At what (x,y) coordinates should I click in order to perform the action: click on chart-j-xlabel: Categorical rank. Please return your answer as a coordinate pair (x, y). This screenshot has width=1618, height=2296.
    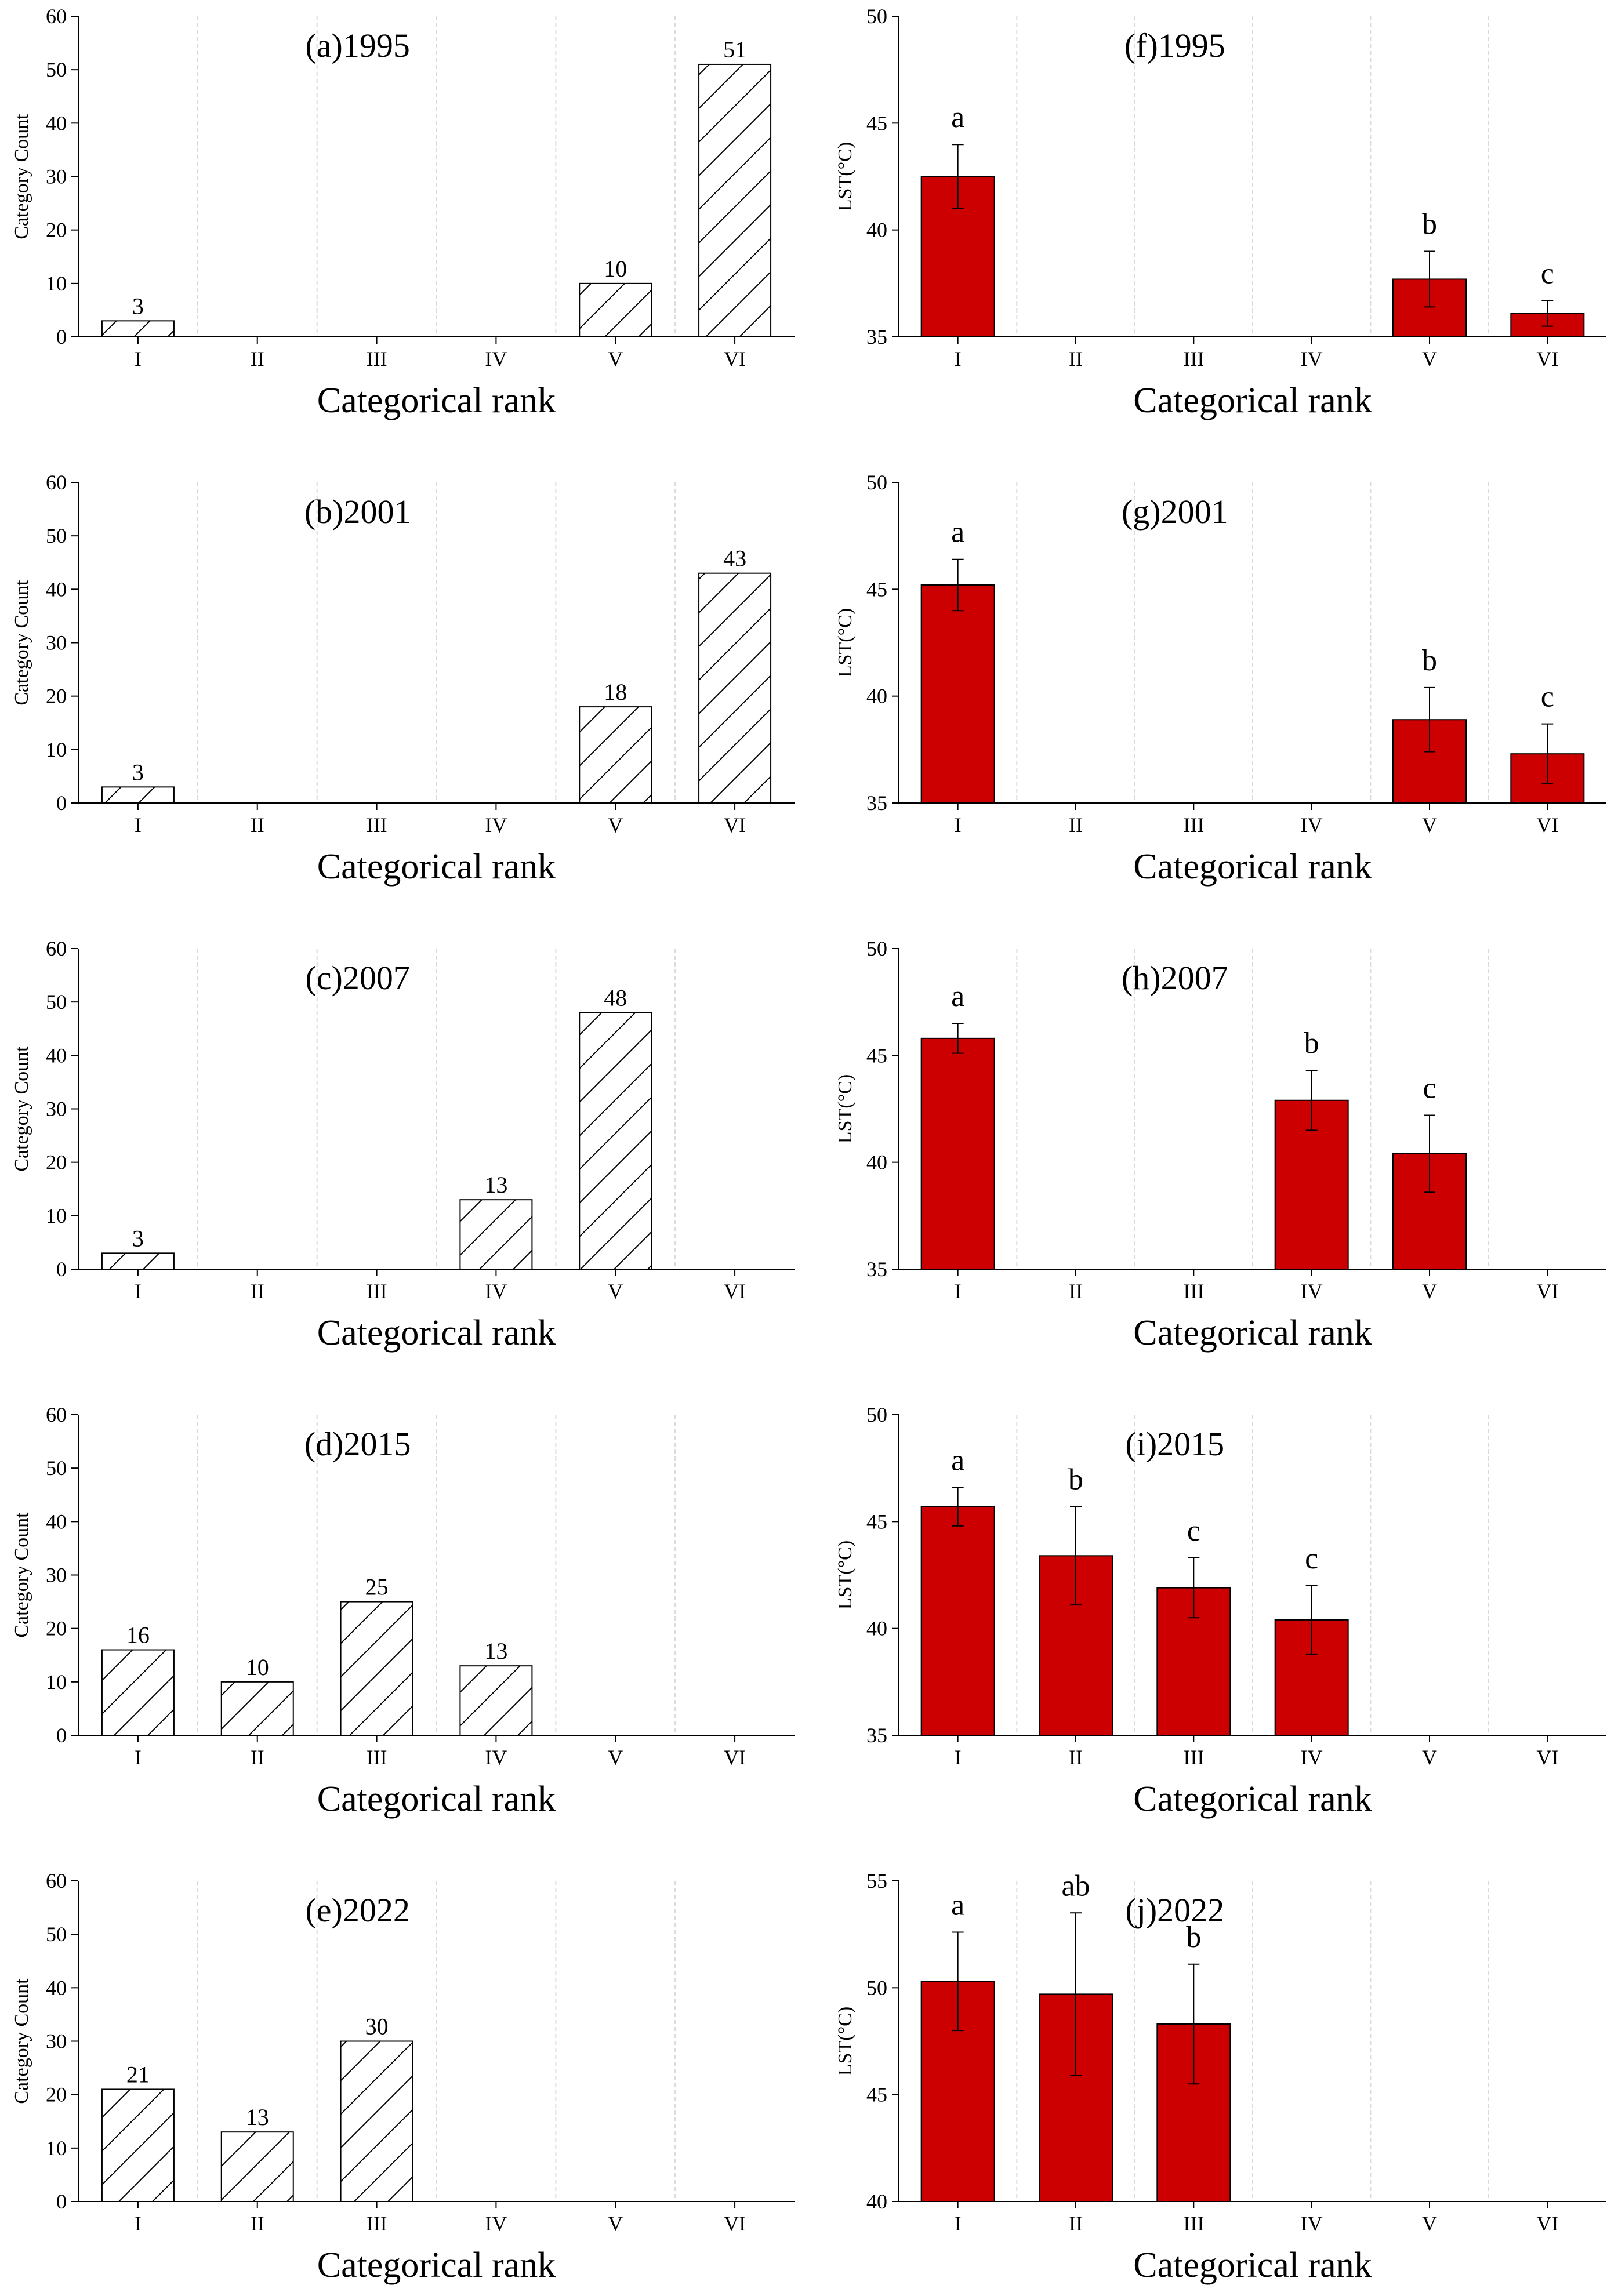
    Looking at the image, I should click on (1252, 2265).